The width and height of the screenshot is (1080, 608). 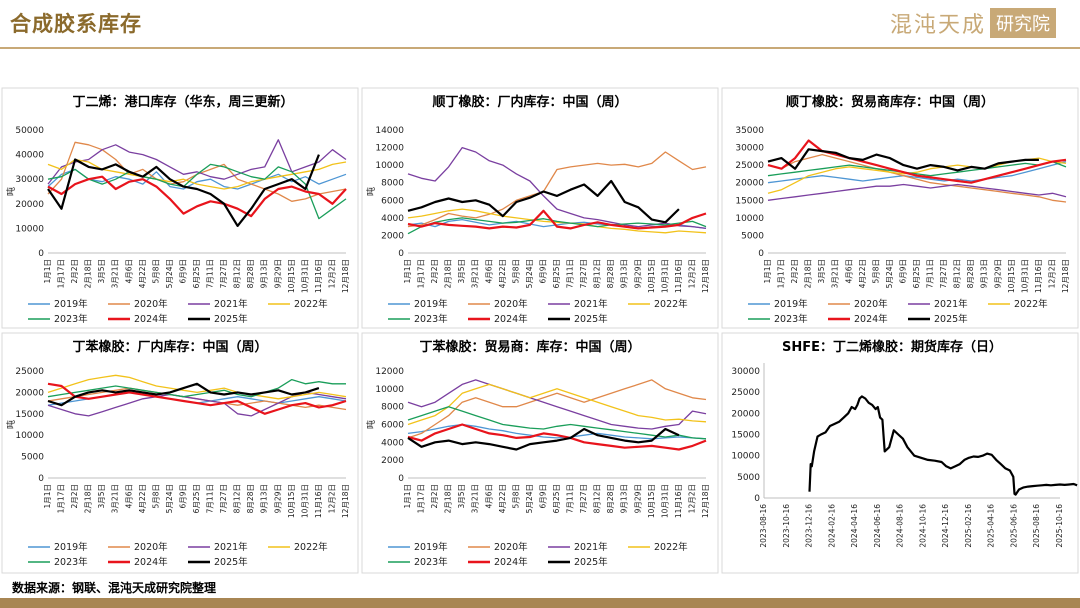 What do you see at coordinates (1013, 526) in the screenshot?
I see `x-tick-label: 2025-06-16` at bounding box center [1013, 526].